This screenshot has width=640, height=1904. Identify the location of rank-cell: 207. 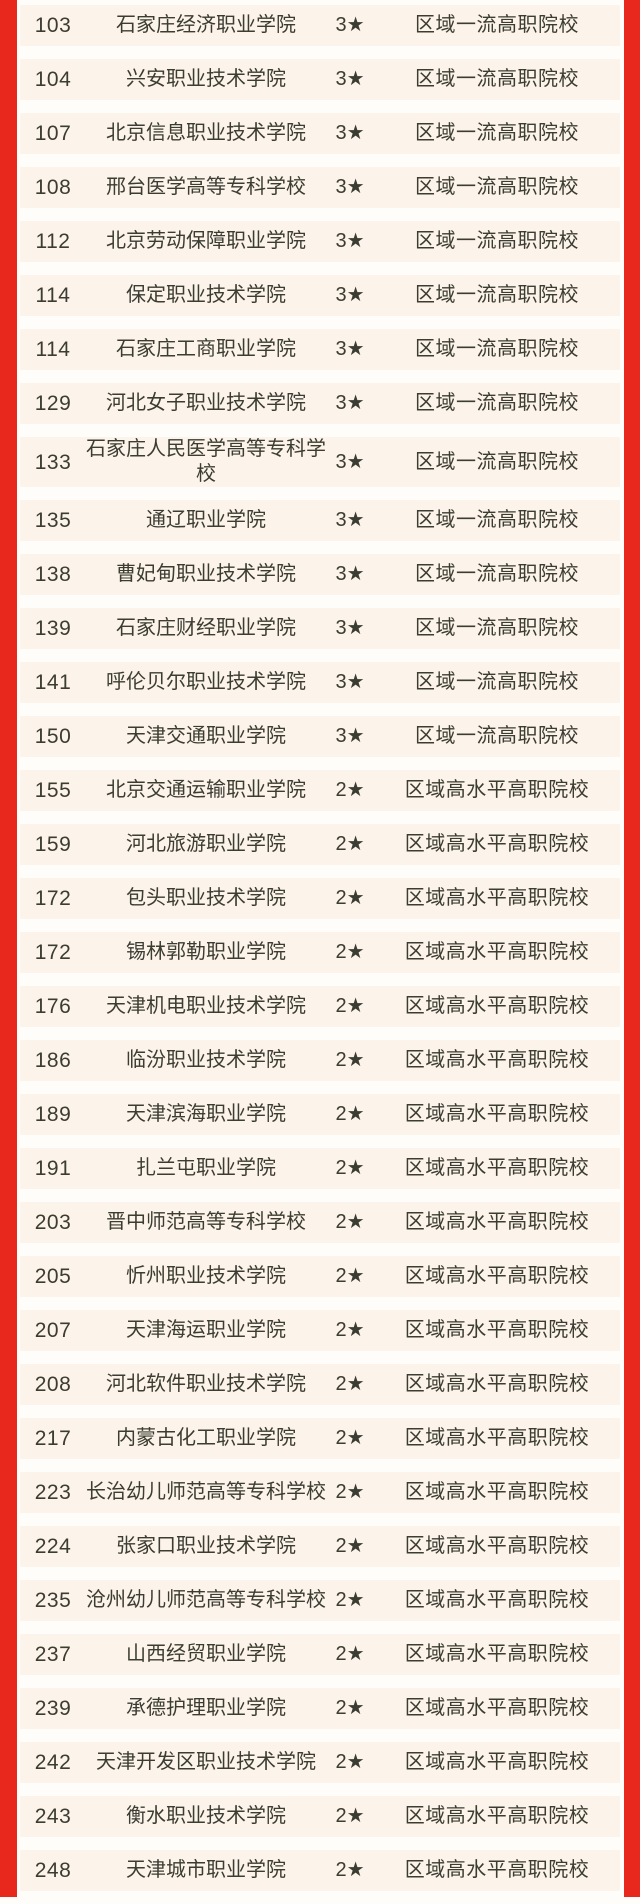
(53, 1330).